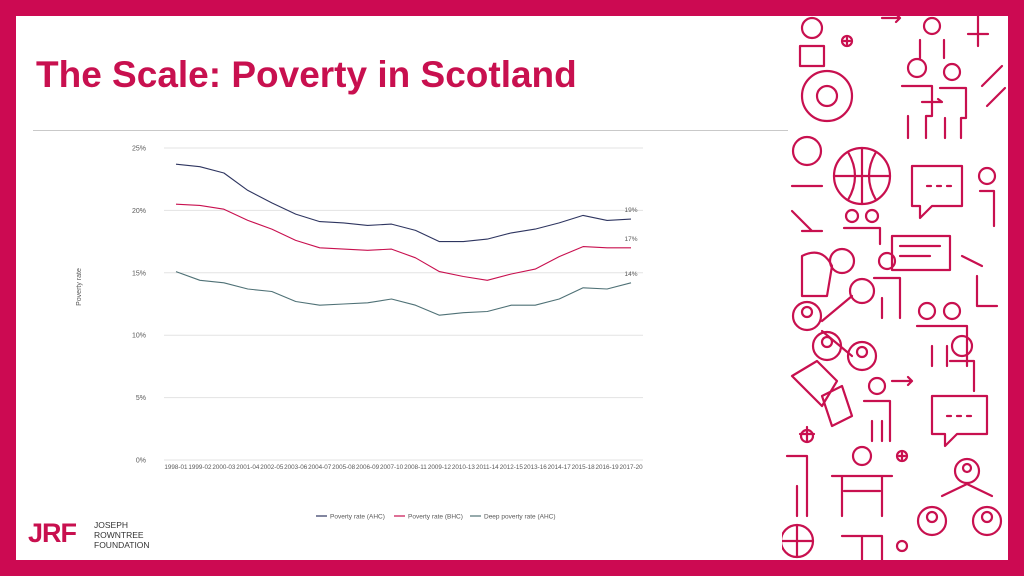 The height and width of the screenshot is (576, 1024). What do you see at coordinates (415, 467) in the screenshot?
I see `x-tick-label: 2008-11` at bounding box center [415, 467].